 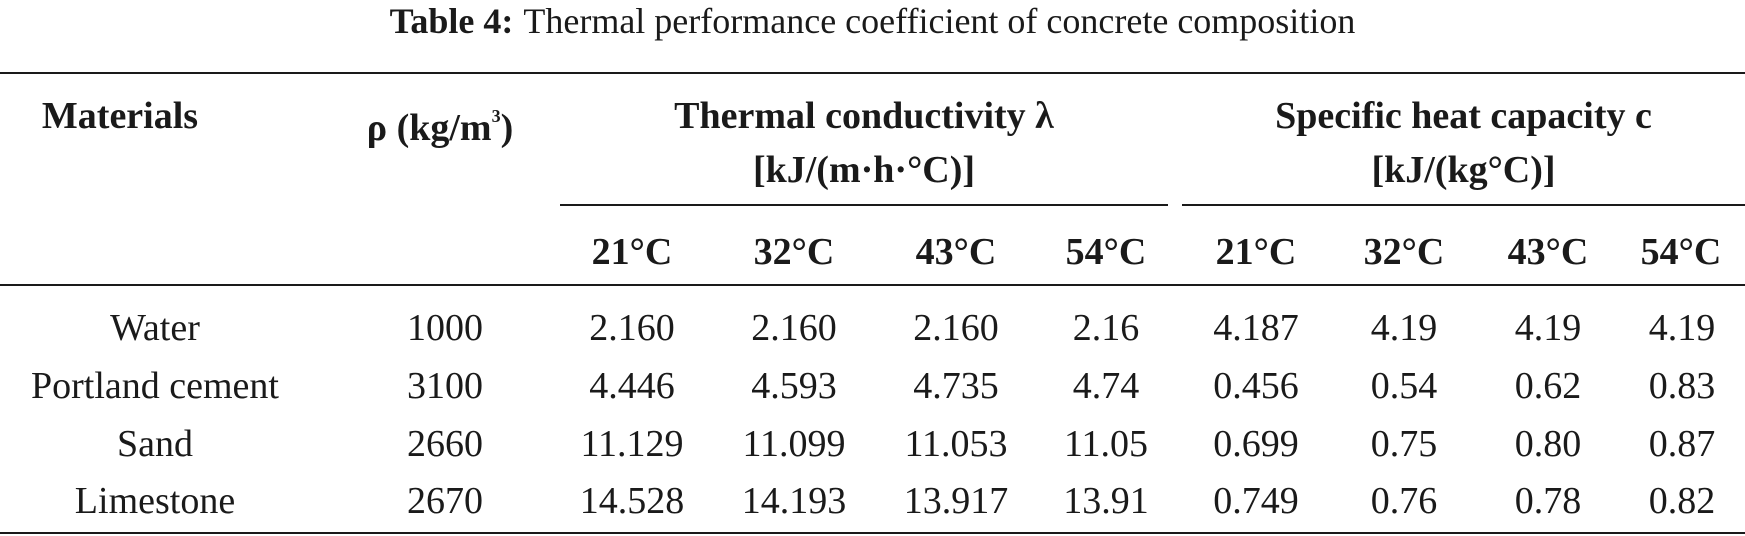 I want to click on material-cell: Limestone, so click(x=155, y=501).